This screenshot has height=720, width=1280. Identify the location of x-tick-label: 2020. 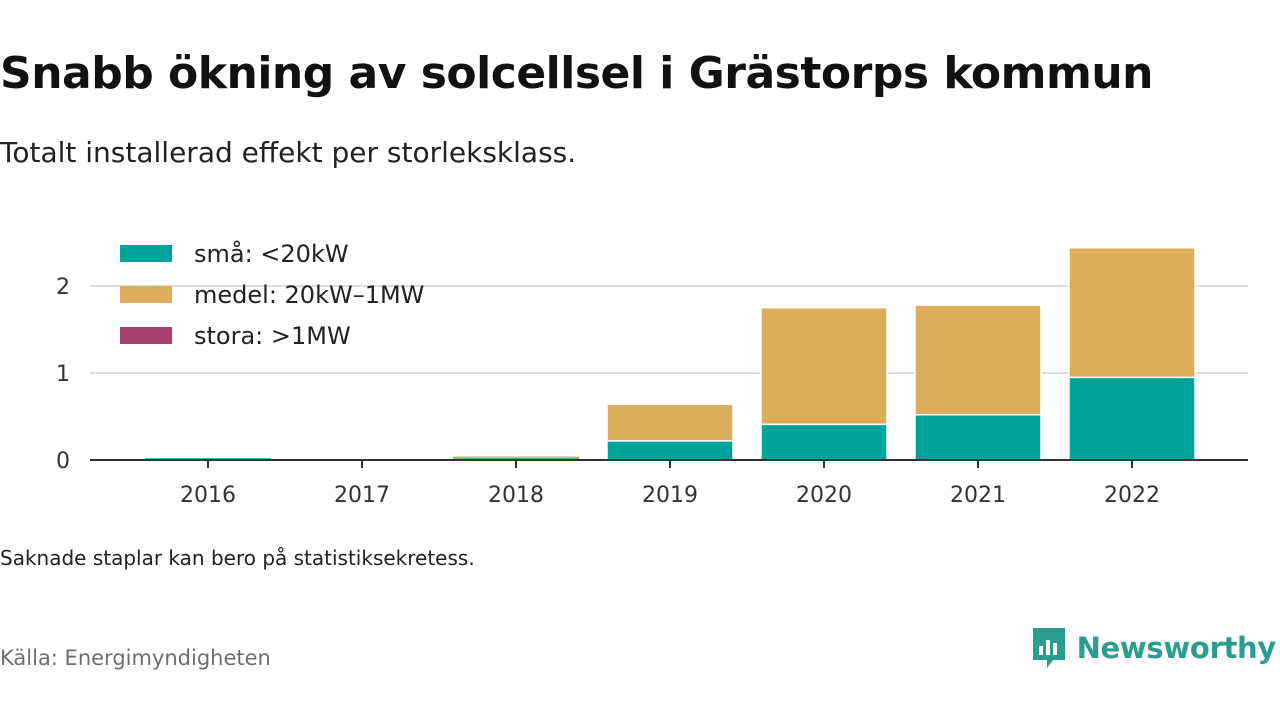
(824, 495).